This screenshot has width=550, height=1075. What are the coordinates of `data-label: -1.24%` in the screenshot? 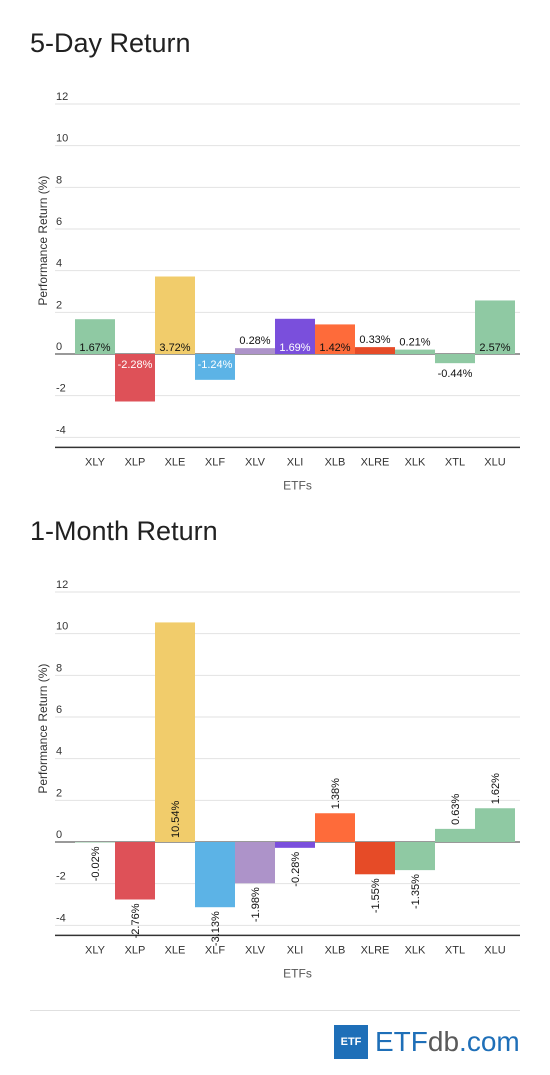 It's located at (215, 365).